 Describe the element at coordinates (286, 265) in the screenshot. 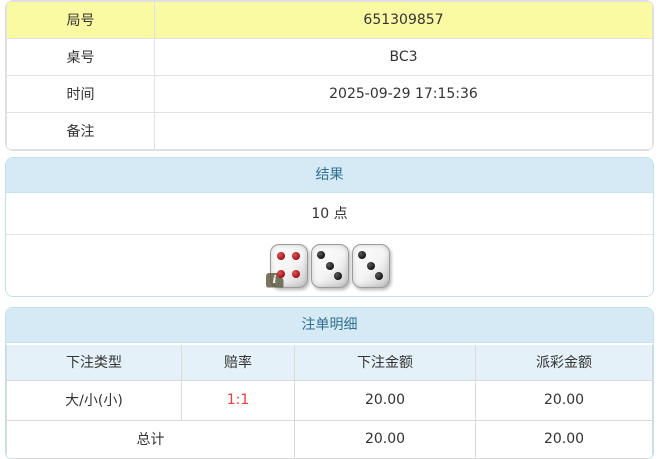

I see `die-1-icon: i` at that location.